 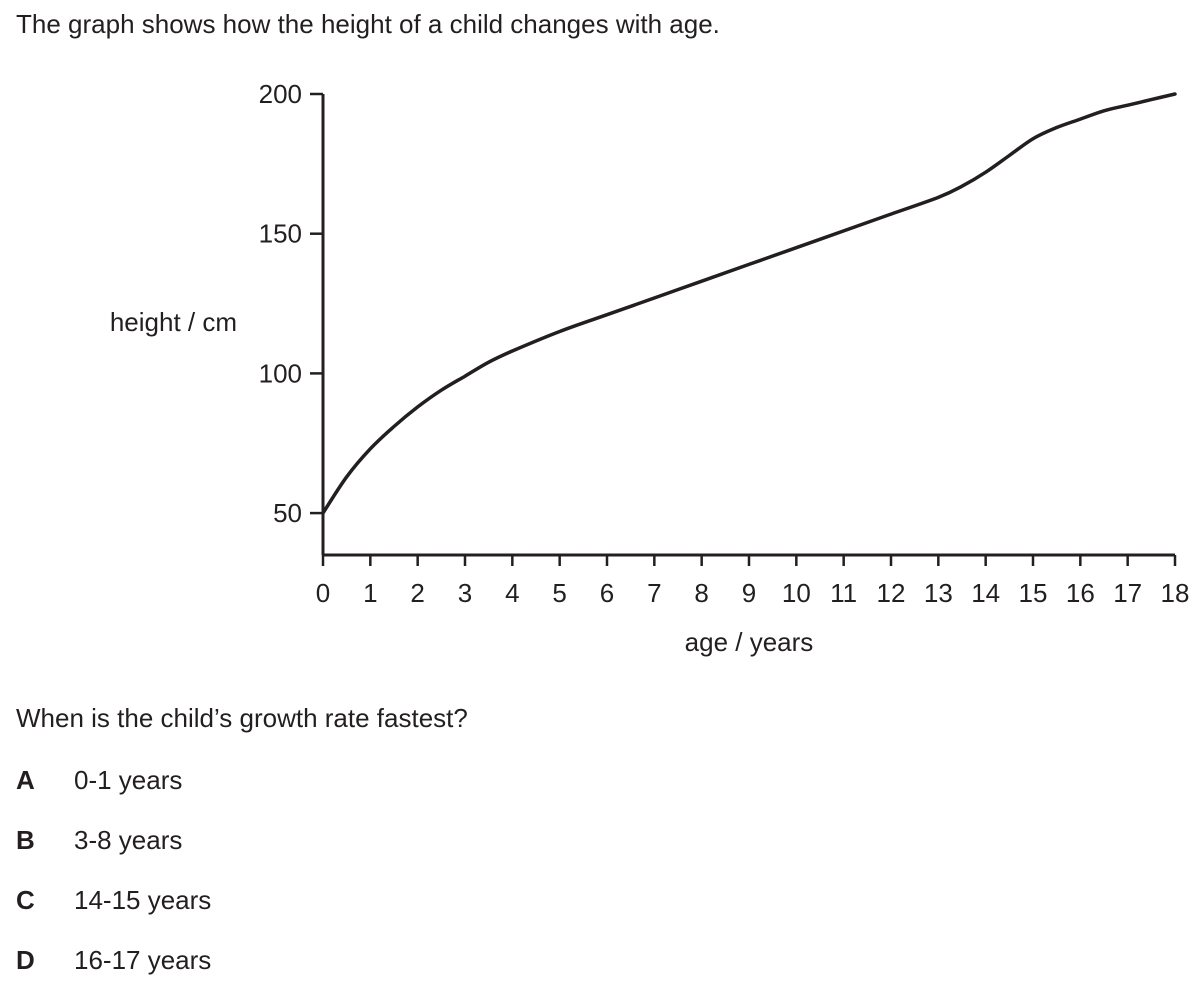 What do you see at coordinates (25, 900) in the screenshot?
I see `option-c-letter: C` at bounding box center [25, 900].